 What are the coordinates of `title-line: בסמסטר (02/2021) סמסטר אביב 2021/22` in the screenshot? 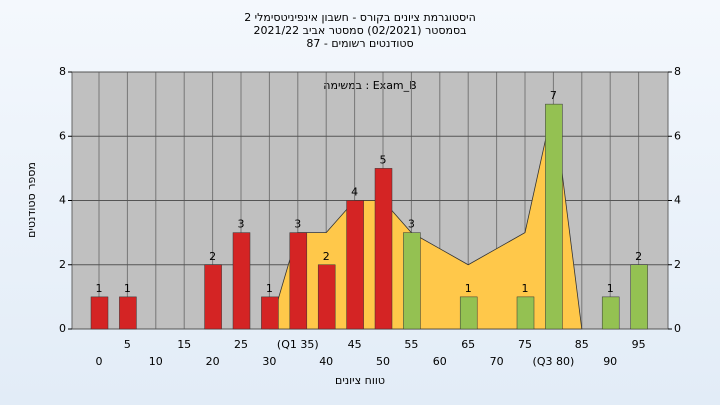 It's located at (359, 30).